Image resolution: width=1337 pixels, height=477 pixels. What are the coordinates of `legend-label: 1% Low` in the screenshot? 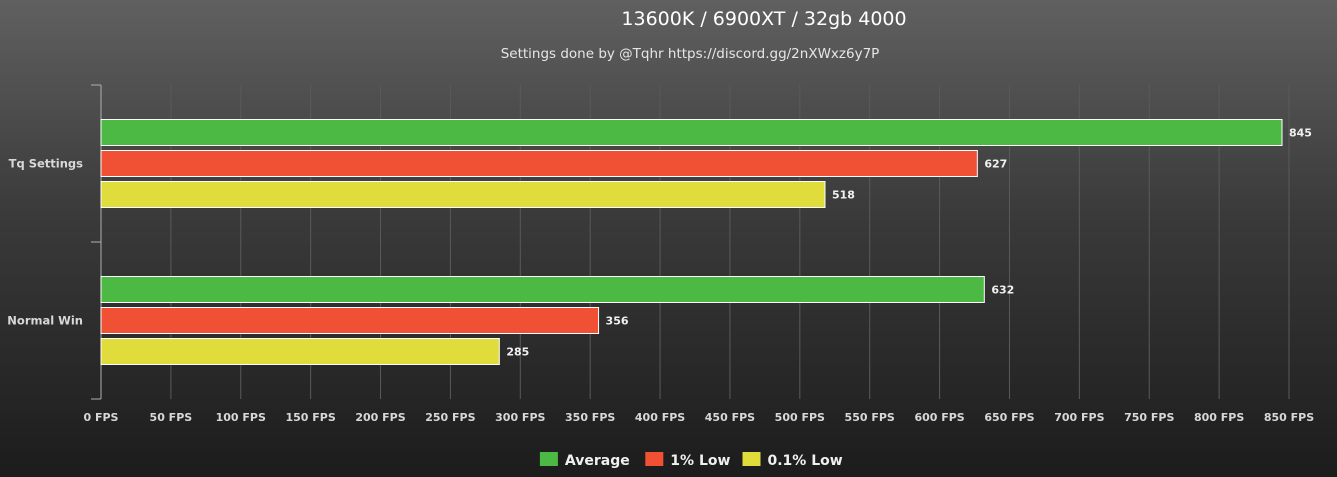 It's located at (700, 461).